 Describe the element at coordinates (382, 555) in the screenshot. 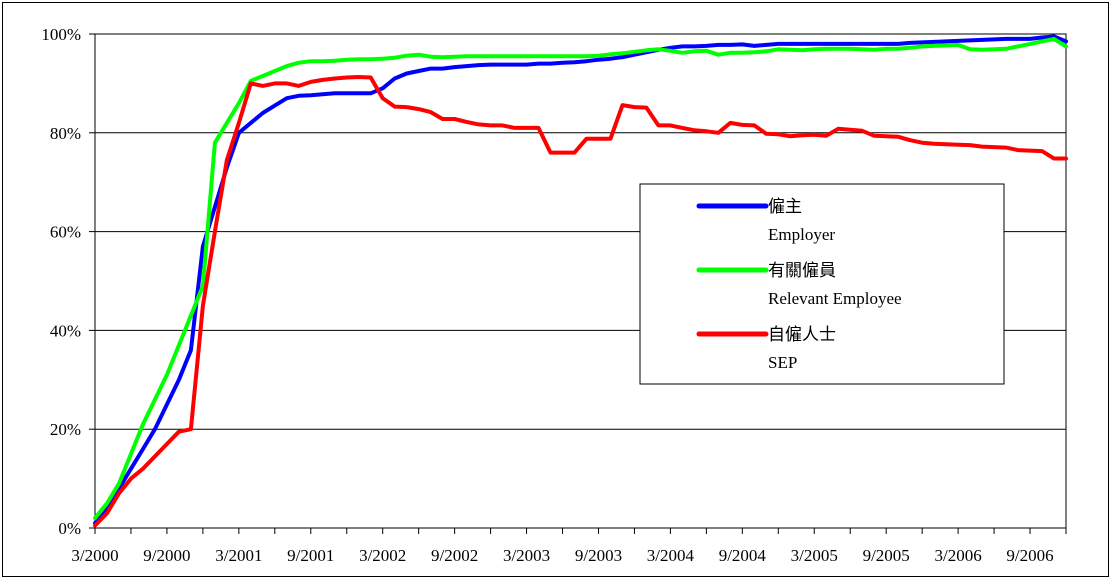

I see `x-tick-label: 3/2002` at that location.